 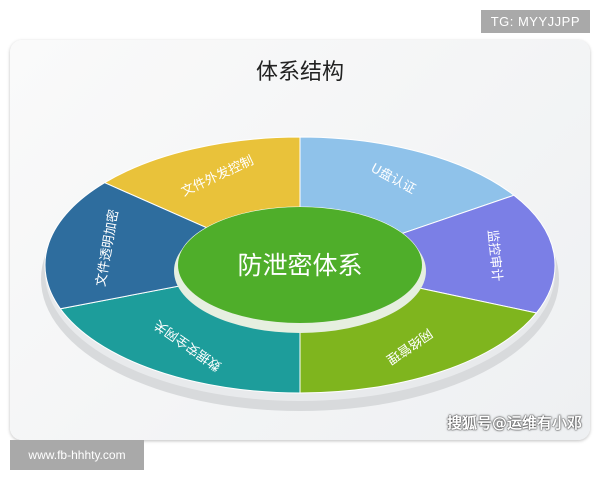 What do you see at coordinates (535, 21) in the screenshot?
I see `tg-badge: TG: MYYJJPP` at bounding box center [535, 21].